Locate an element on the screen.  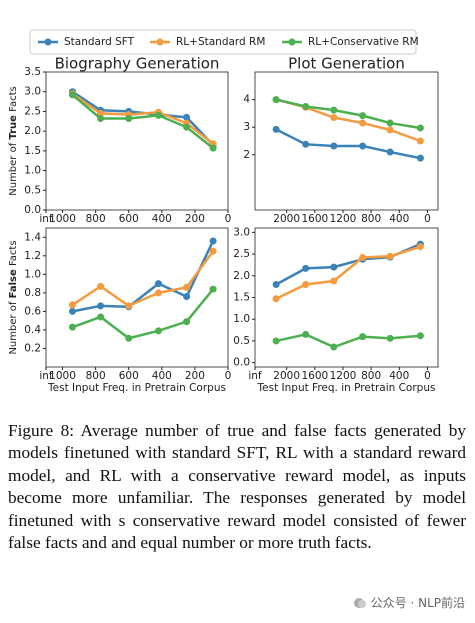
y-tick-label: 1.2 is located at coordinates (32, 256).